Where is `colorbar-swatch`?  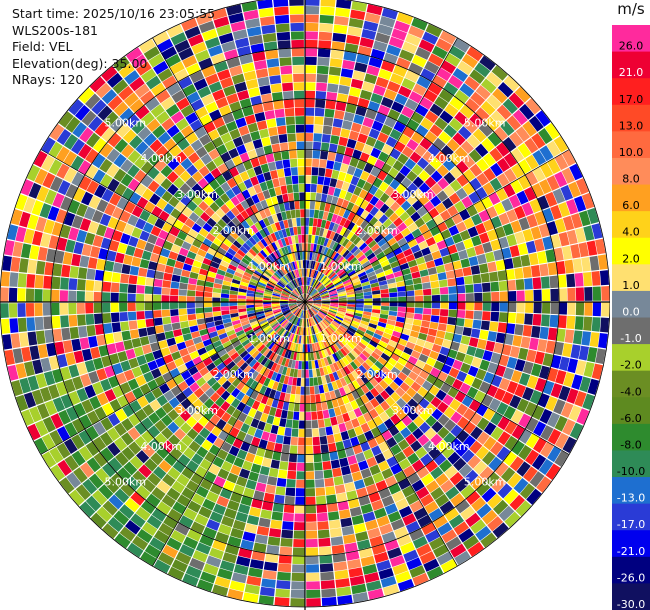 colorbar-swatch is located at coordinates (631, 92).